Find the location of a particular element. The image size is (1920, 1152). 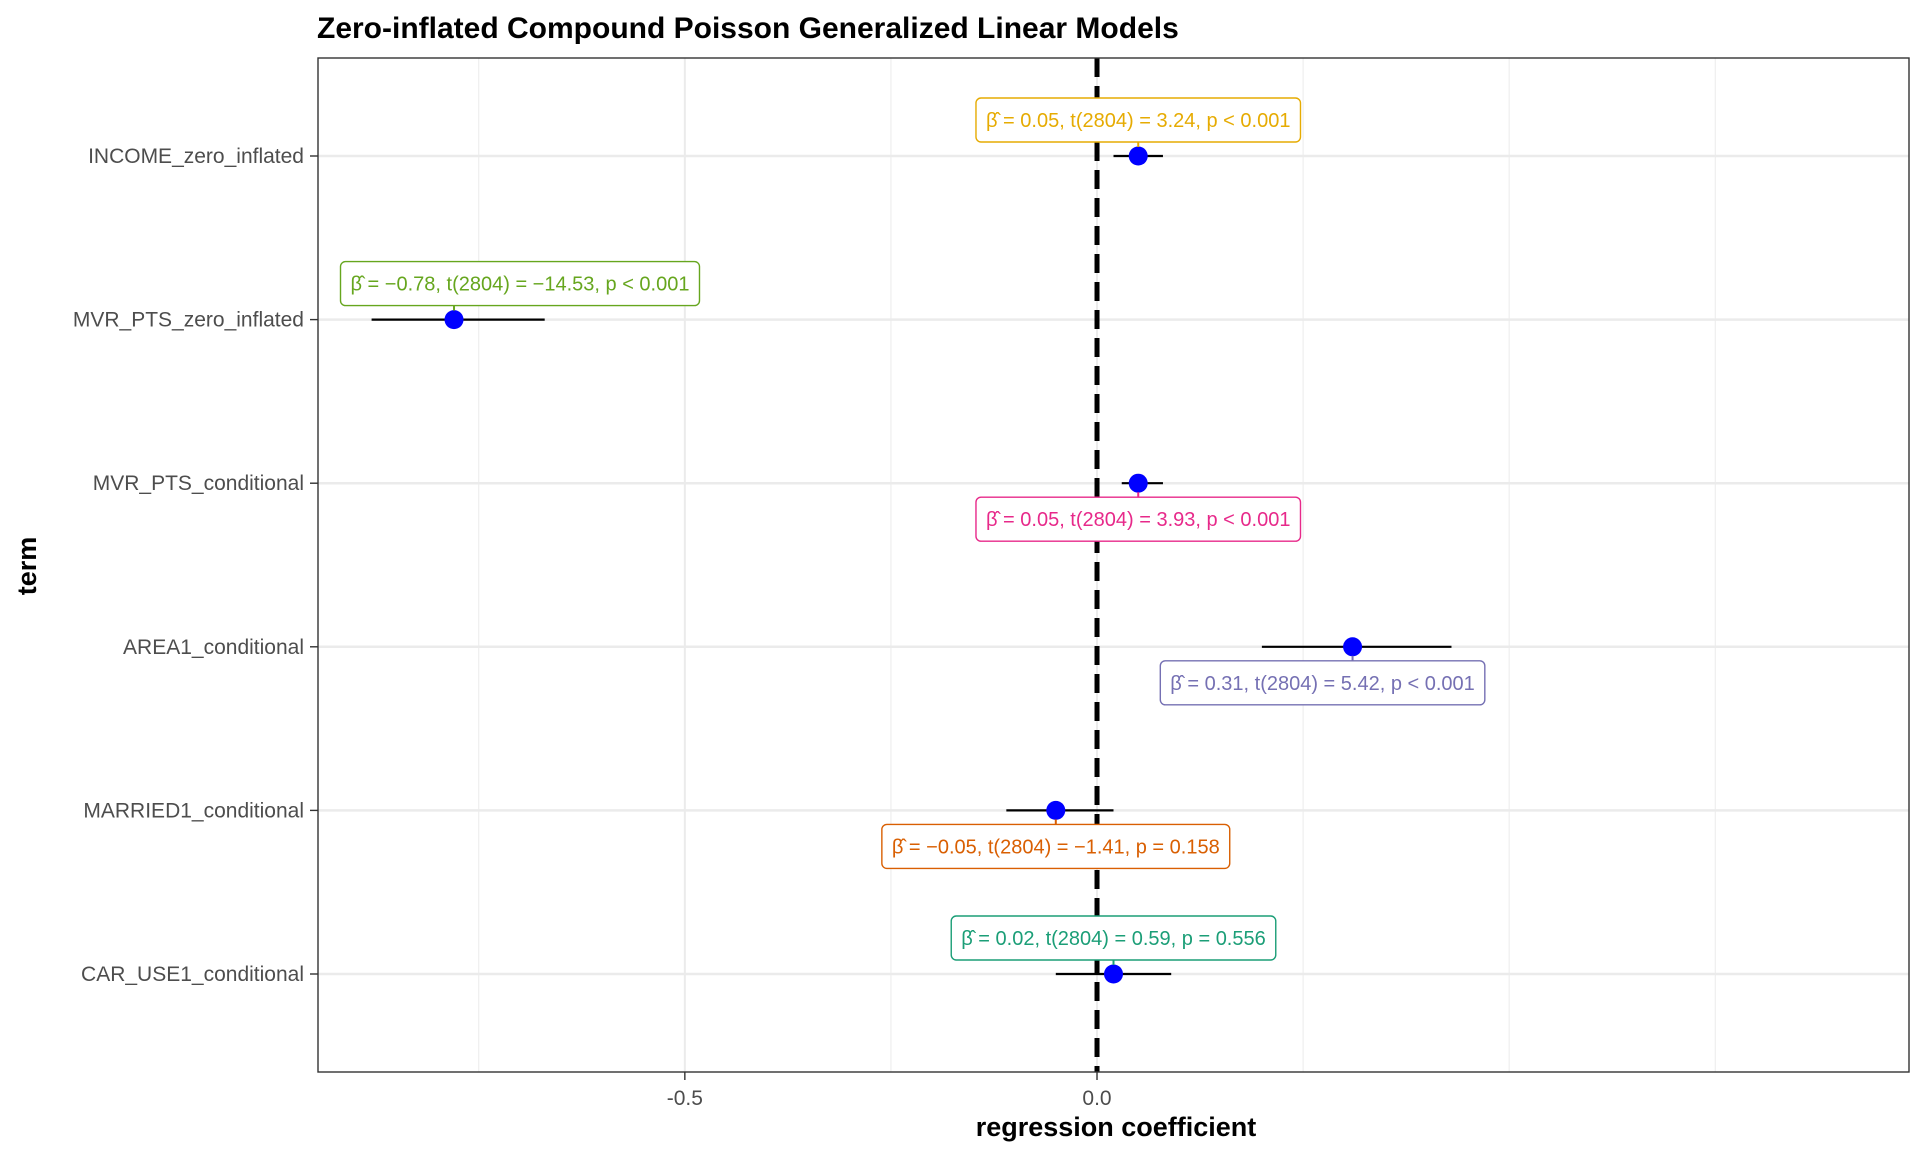

annotation-MARRIED1_conditional: β̂ = −0.05, t(2804) = −1.41, p = 0.158 is located at coordinates (1056, 846).